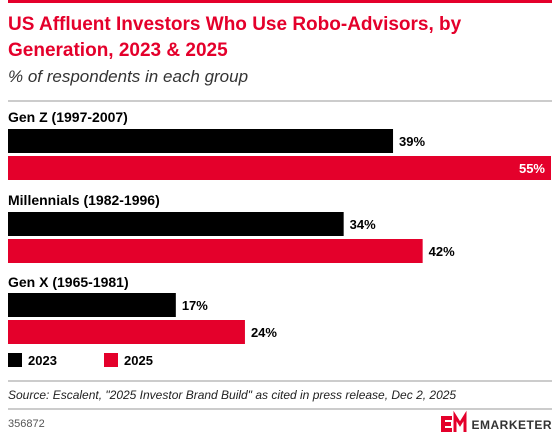  What do you see at coordinates (454, 421) in the screenshot?
I see `emarketer-logo-icon` at bounding box center [454, 421].